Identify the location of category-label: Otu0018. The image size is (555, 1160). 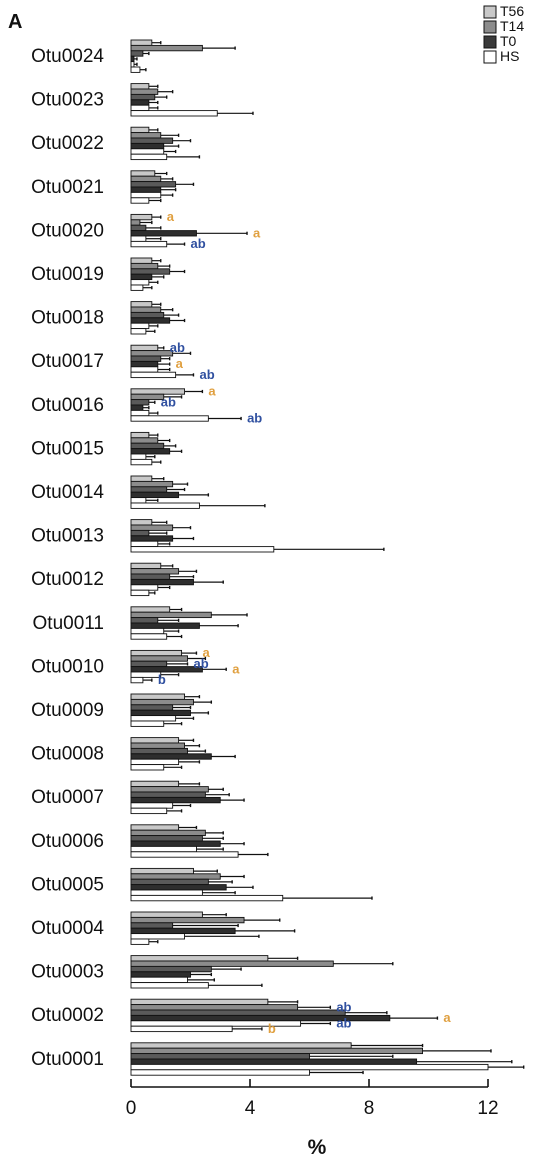
(67, 318).